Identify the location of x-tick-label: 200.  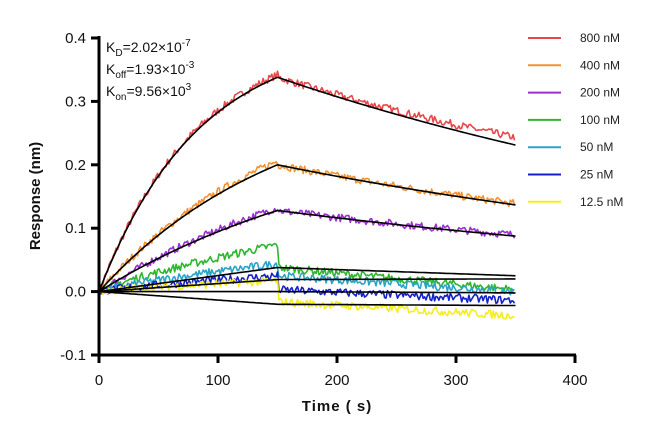
(336, 380).